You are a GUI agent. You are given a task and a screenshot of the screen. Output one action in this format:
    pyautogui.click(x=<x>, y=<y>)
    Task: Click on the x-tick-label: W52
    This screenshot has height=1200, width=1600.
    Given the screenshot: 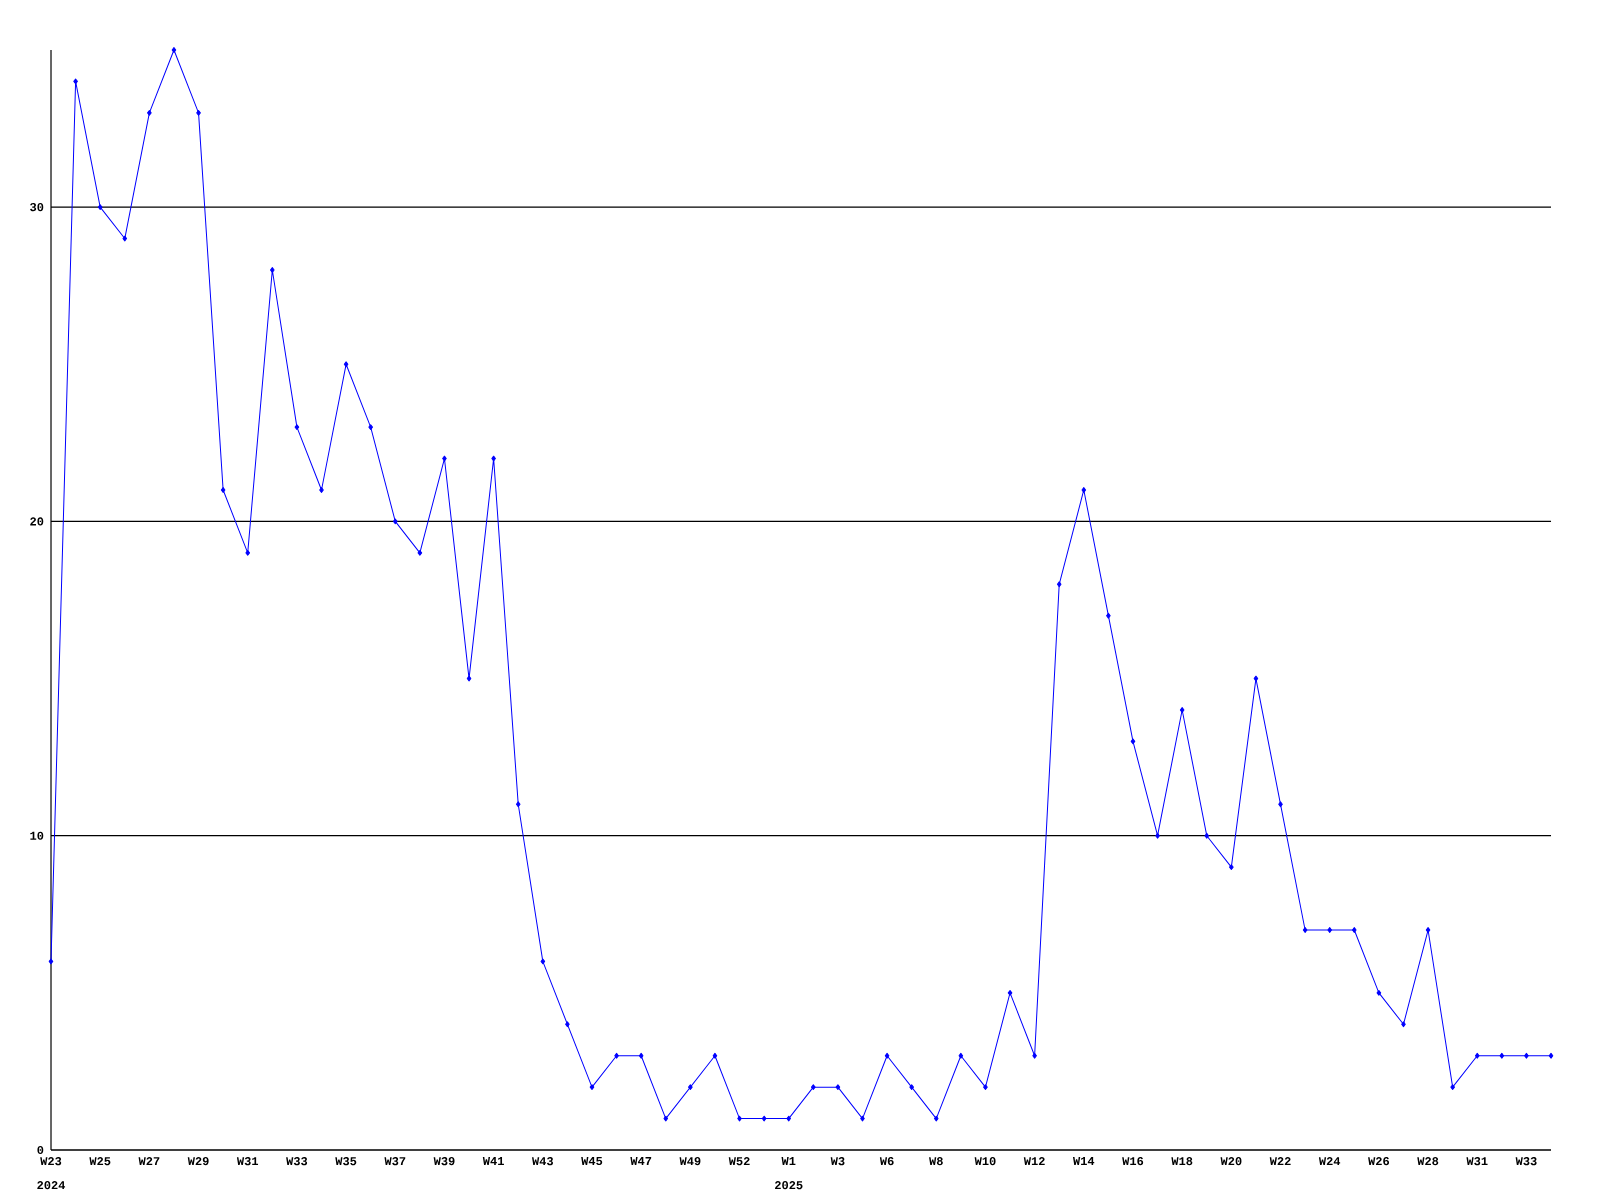 What is the action you would take?
    pyautogui.click(x=739, y=1161)
    